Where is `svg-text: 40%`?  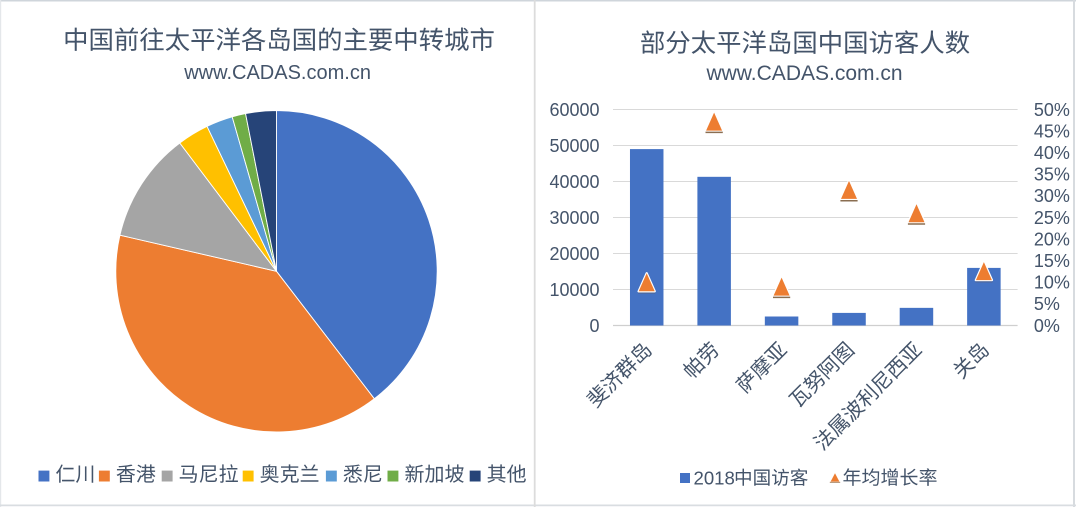
svg-text: 40% is located at coordinates (1052, 153).